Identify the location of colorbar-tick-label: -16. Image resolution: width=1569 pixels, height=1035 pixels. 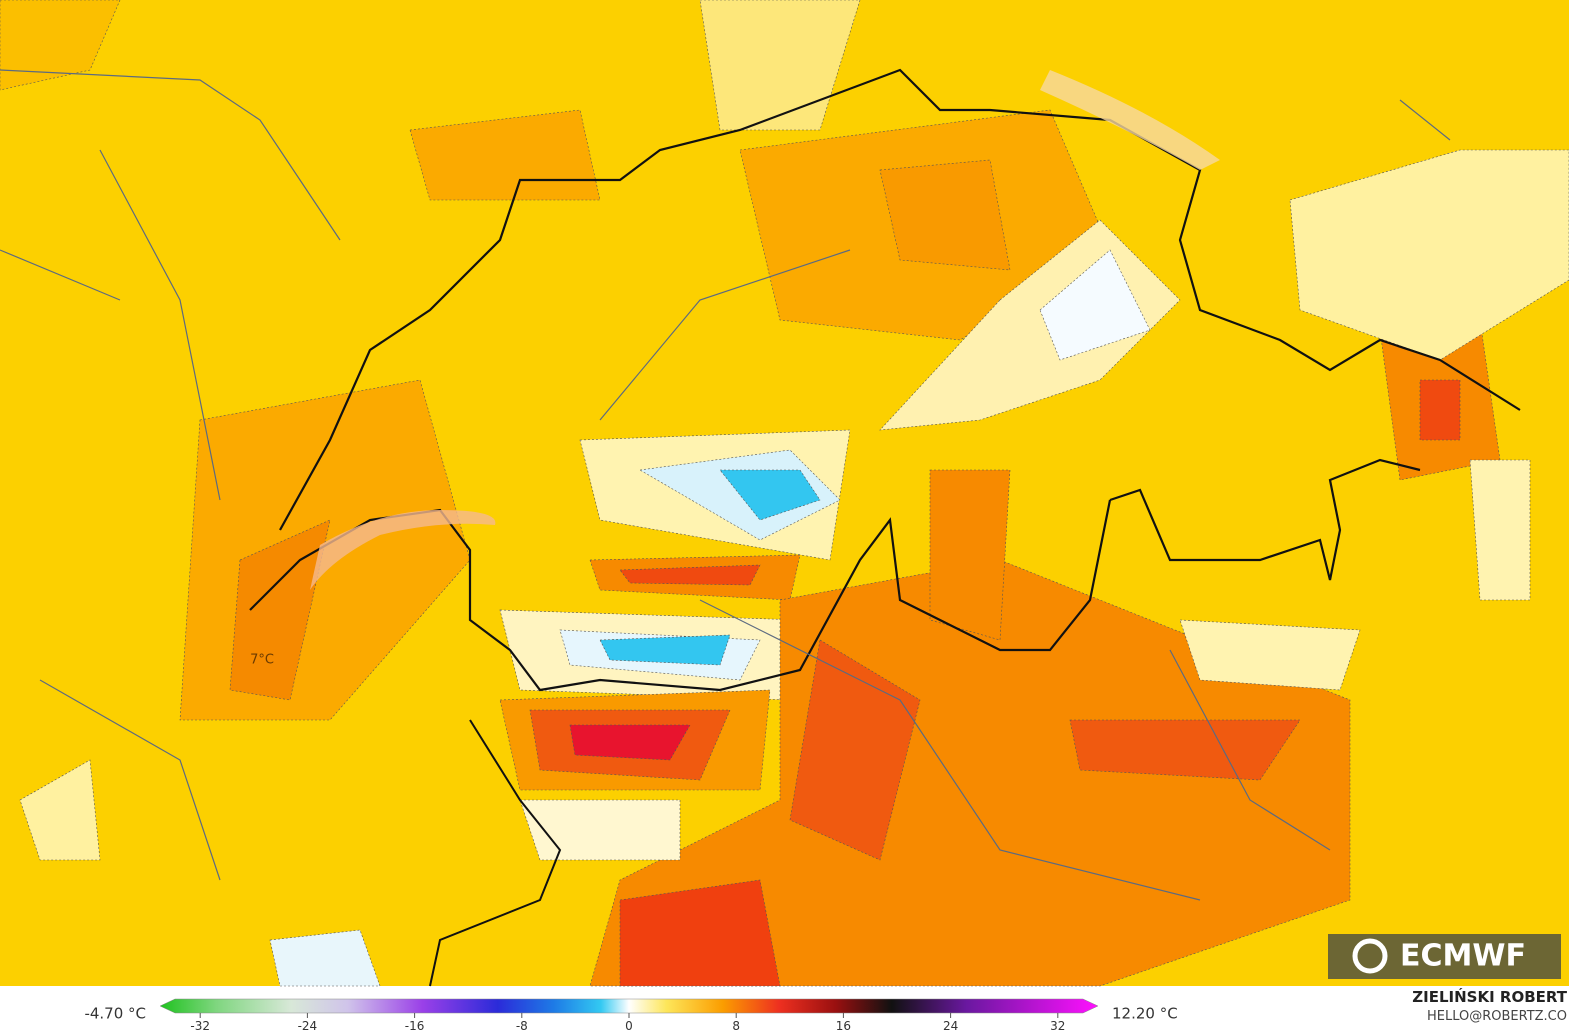
(415, 1026).